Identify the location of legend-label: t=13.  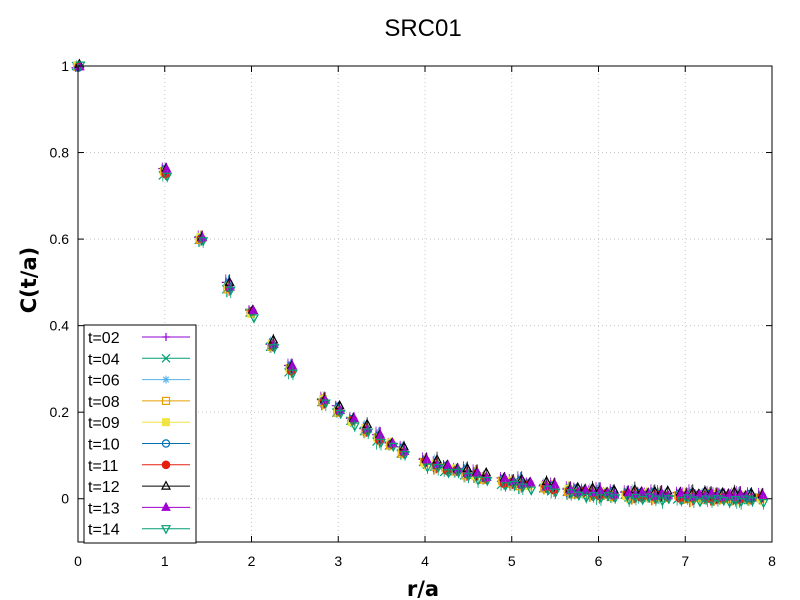
(104, 508).